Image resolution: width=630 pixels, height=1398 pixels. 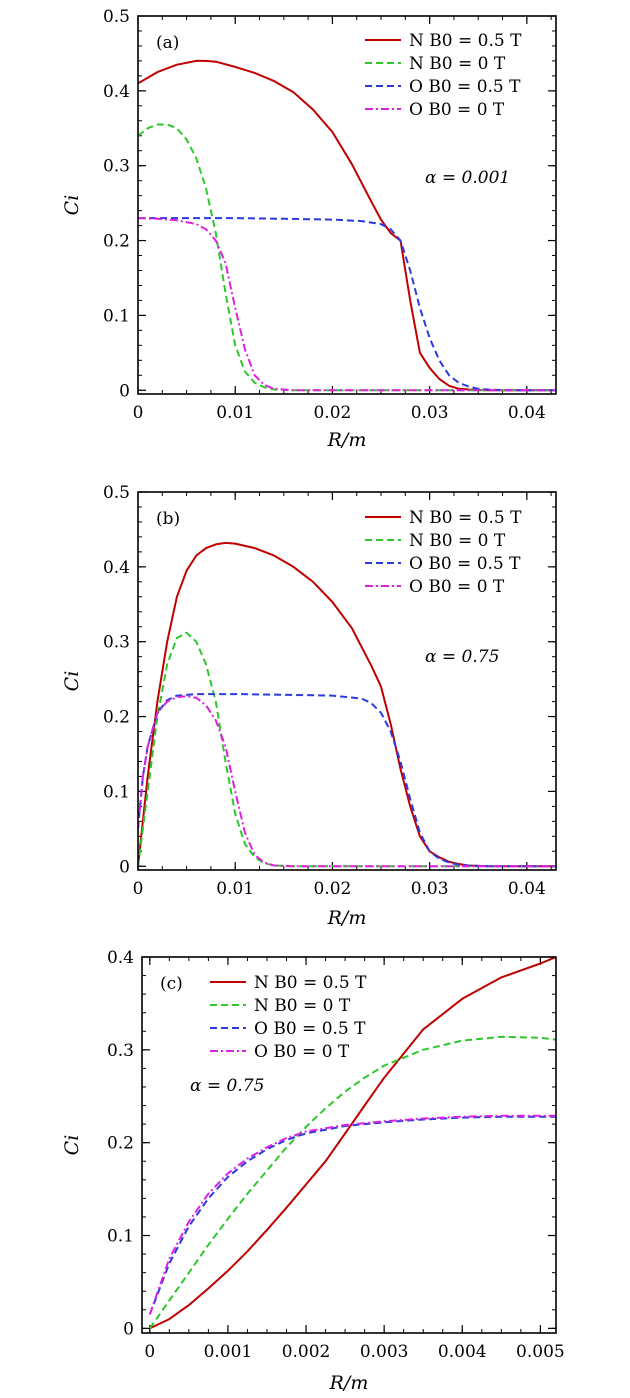 What do you see at coordinates (467, 178) in the screenshot?
I see `alpha-annotation: α = 0.001` at bounding box center [467, 178].